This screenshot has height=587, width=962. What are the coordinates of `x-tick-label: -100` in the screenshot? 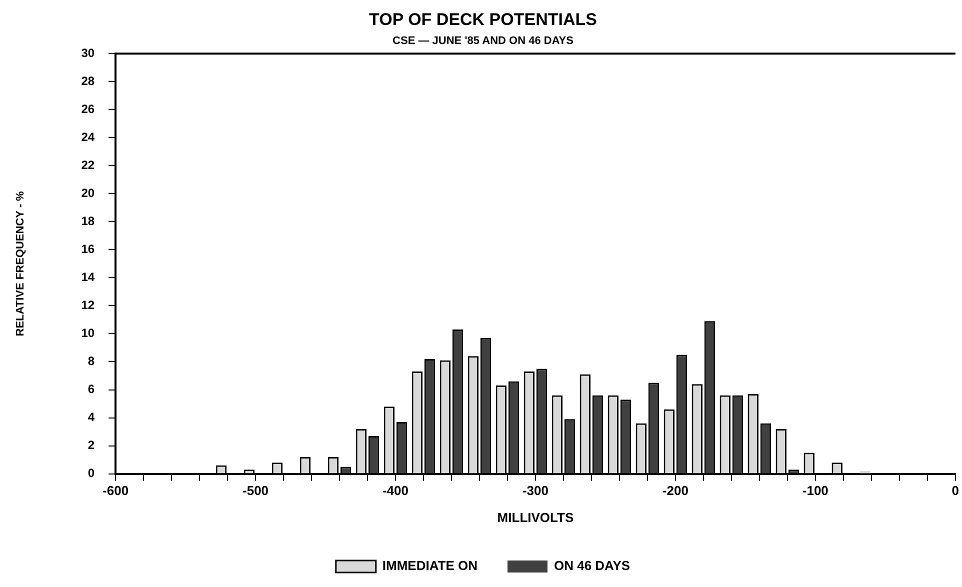 It's located at (815, 490).